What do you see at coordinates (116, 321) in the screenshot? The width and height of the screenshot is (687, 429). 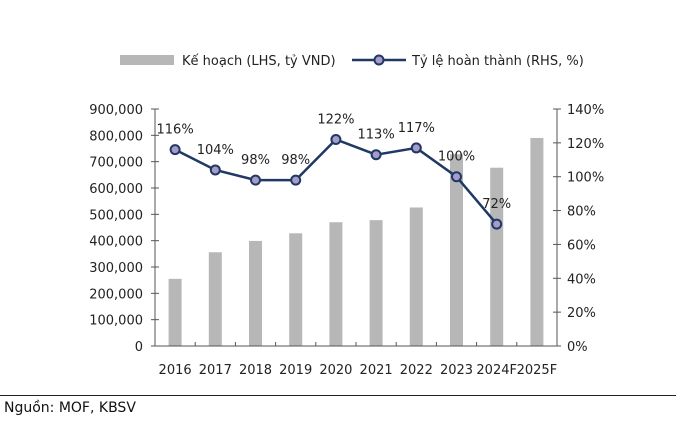 I see `left-tick-label: 100,000` at bounding box center [116, 321].